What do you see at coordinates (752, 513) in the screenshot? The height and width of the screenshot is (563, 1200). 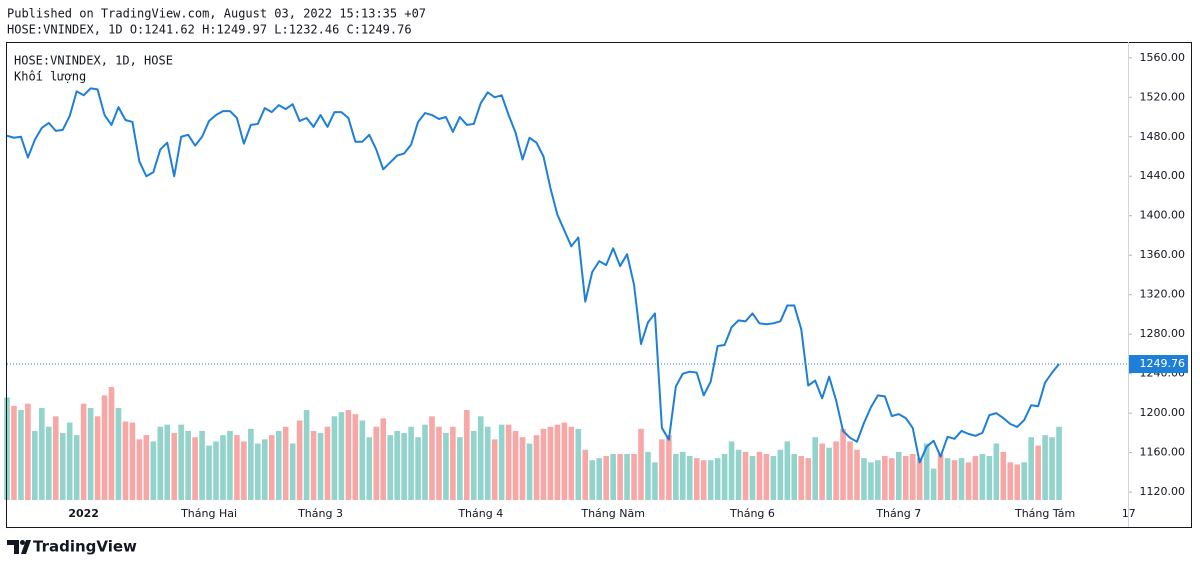 I see `x-tick-label: Tháng 6` at bounding box center [752, 513].